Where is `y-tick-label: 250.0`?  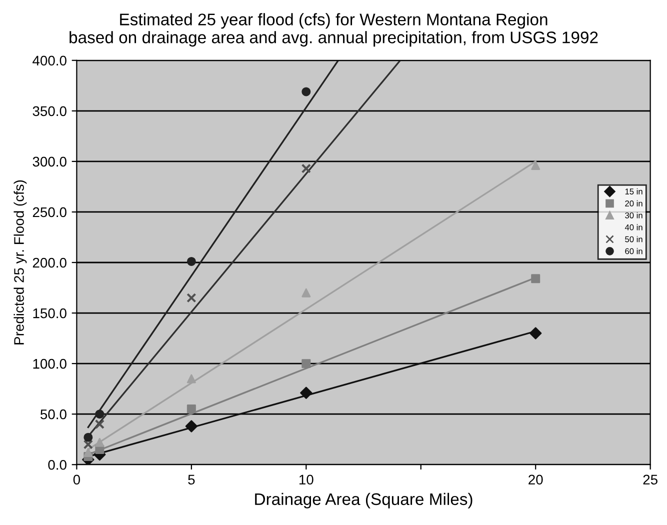
y-tick-label: 250.0 is located at coordinates (49, 212).